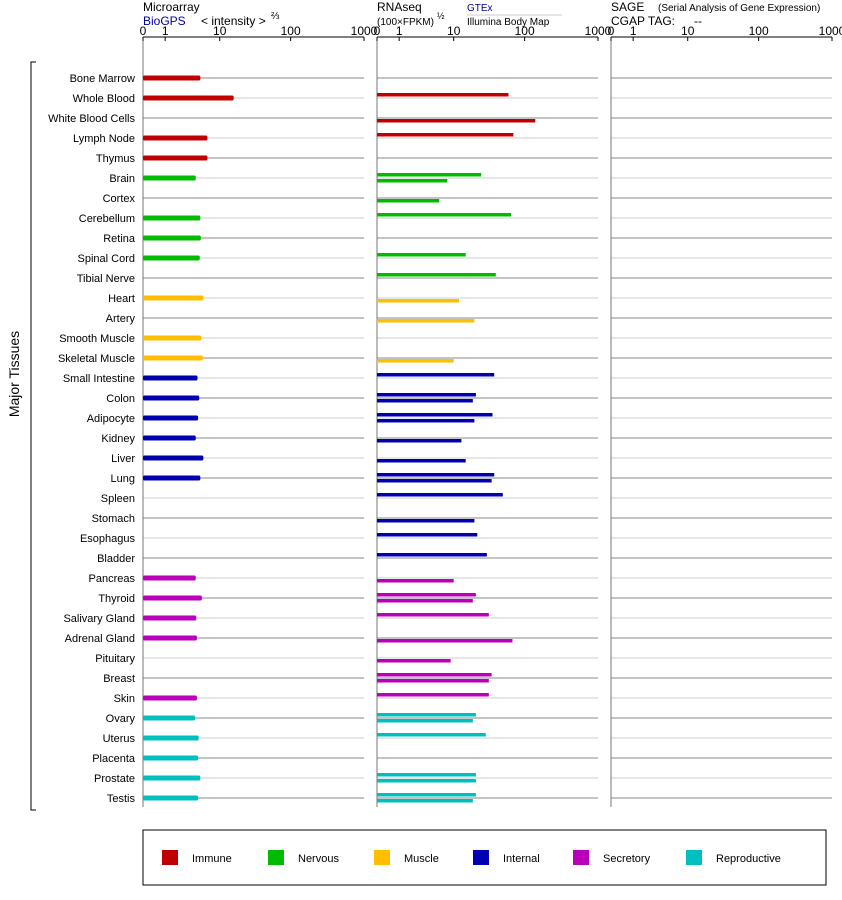 The width and height of the screenshot is (842, 900). What do you see at coordinates (115, 659) in the screenshot?
I see `tissue-label: Pituitary` at bounding box center [115, 659].